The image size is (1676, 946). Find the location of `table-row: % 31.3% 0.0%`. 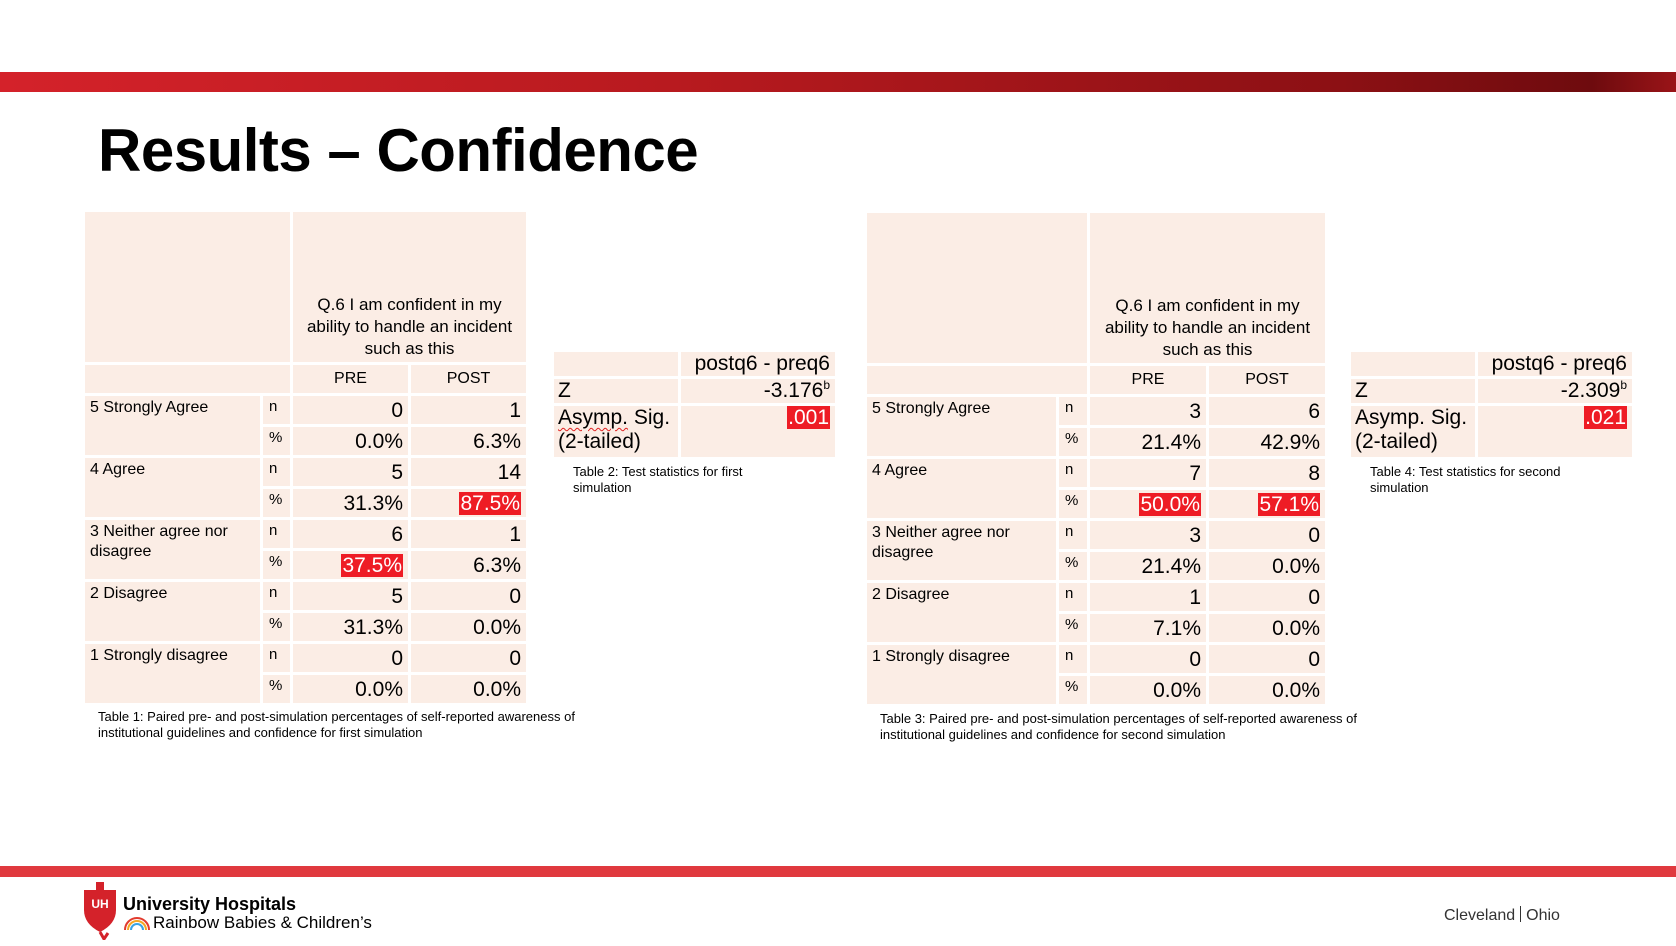

table-row: % 31.3% 0.0% is located at coordinates (307, 627).